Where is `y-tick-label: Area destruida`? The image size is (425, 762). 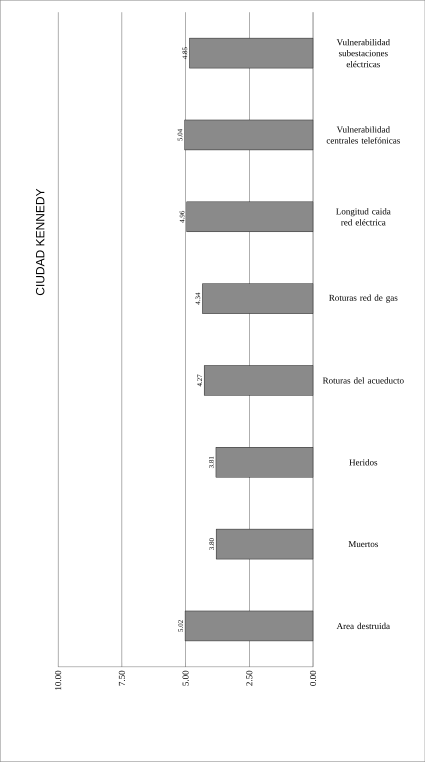
y-tick-label: Area destruida is located at coordinates (363, 626).